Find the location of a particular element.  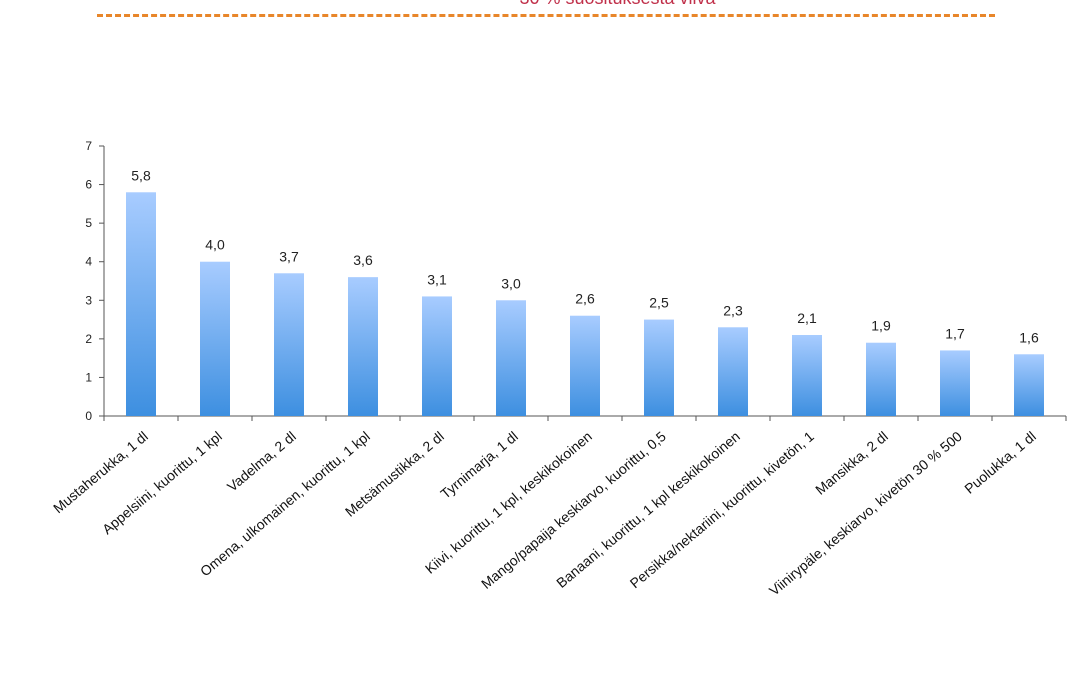

y-tick-label: 5 is located at coordinates (88, 223).